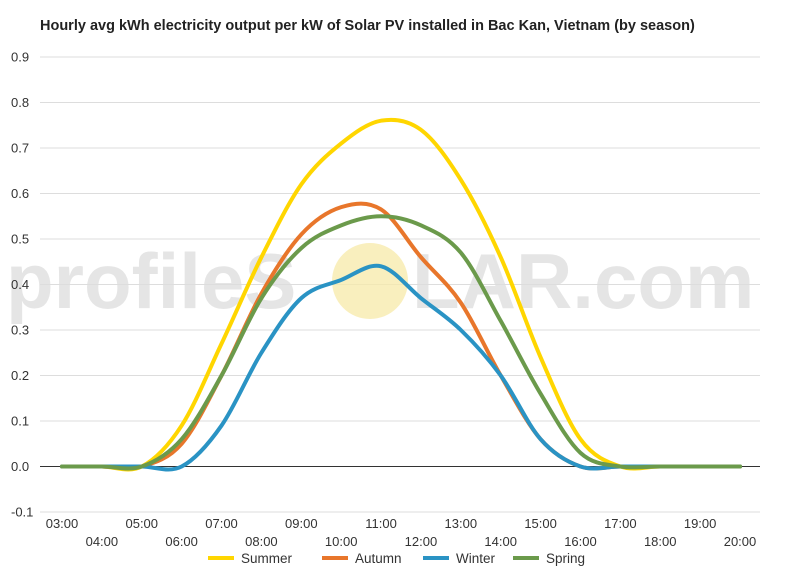  What do you see at coordinates (20, 102) in the screenshot?
I see `y-tick-label: 0.8` at bounding box center [20, 102].